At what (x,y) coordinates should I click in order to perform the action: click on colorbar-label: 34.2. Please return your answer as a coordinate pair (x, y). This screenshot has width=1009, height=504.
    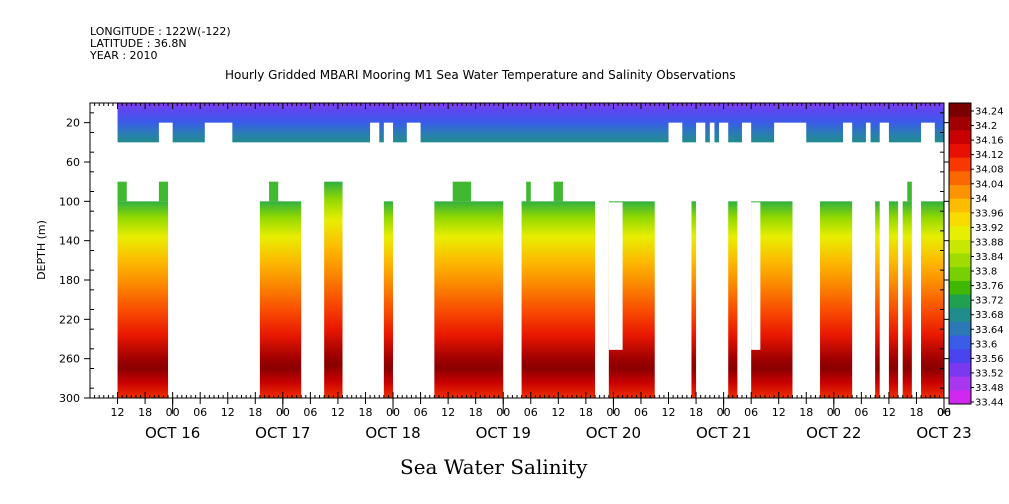
    Looking at the image, I should click on (986, 126).